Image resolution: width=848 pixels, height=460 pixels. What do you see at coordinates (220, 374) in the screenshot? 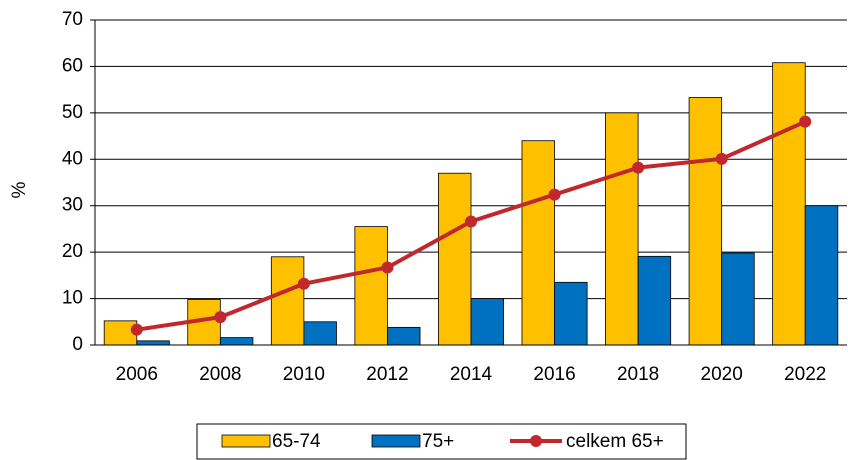
I see `x-tick-label: 2008` at bounding box center [220, 374].